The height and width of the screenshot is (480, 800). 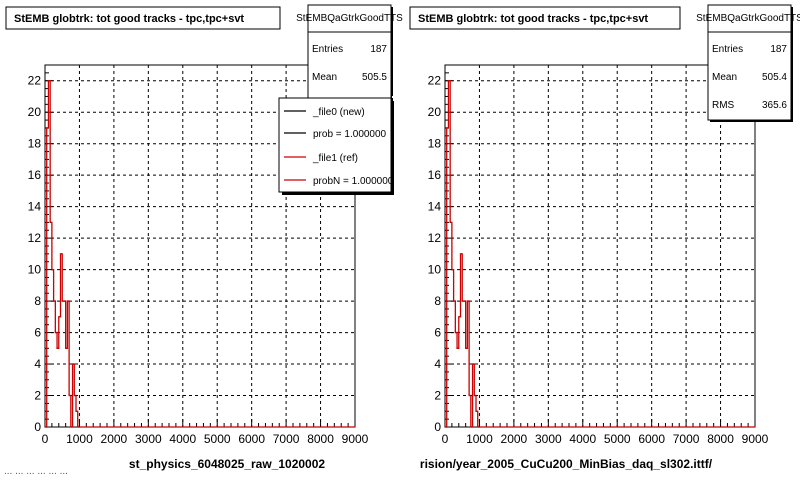 I want to click on legend-entry: probN = 1.000000, so click(x=353, y=181).